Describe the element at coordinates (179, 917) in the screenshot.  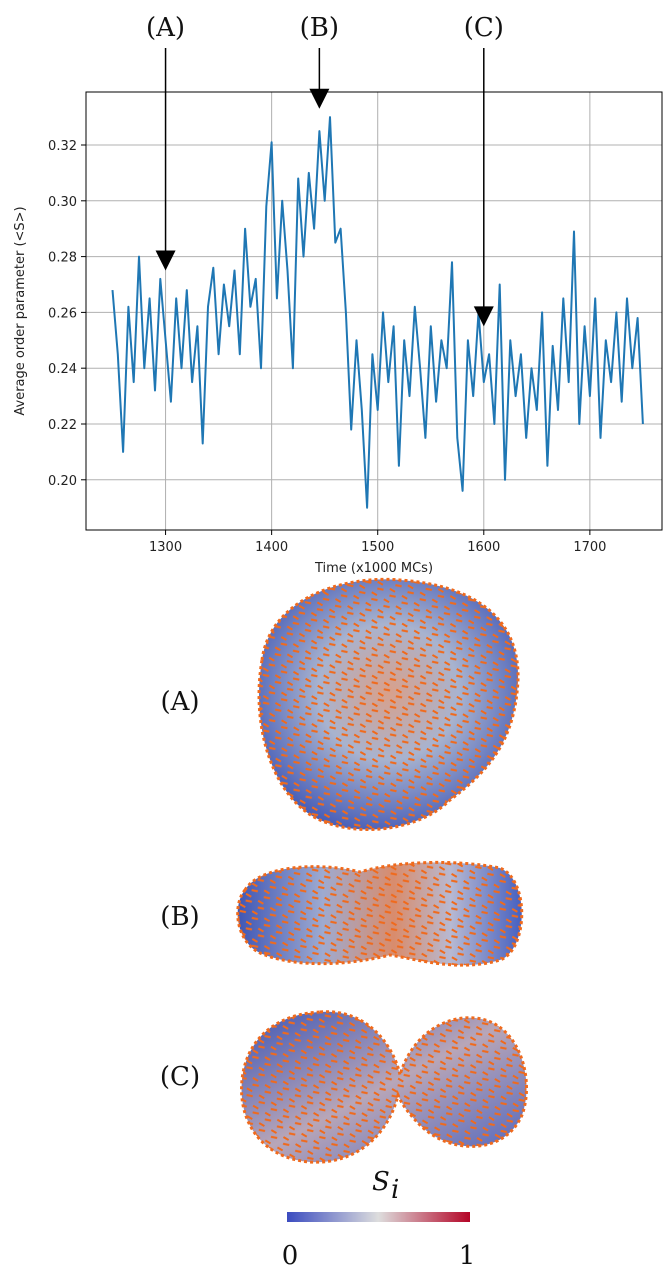
I see `snapshot-label: (B)` at that location.